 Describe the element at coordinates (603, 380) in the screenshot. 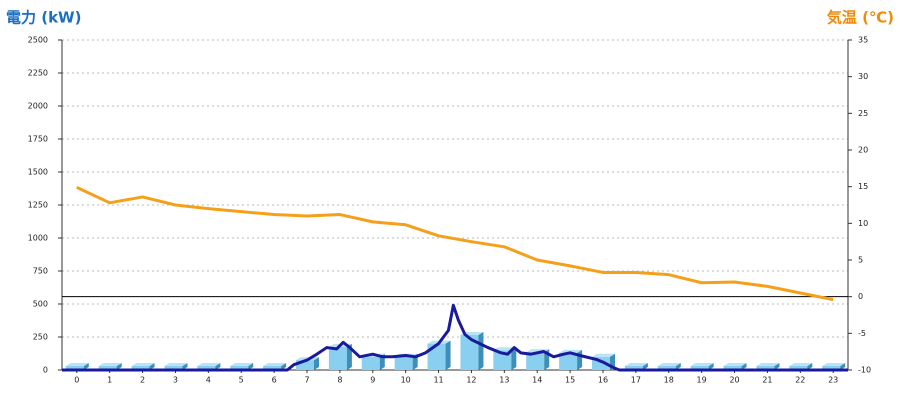

I see `x-tick-label: 16` at that location.